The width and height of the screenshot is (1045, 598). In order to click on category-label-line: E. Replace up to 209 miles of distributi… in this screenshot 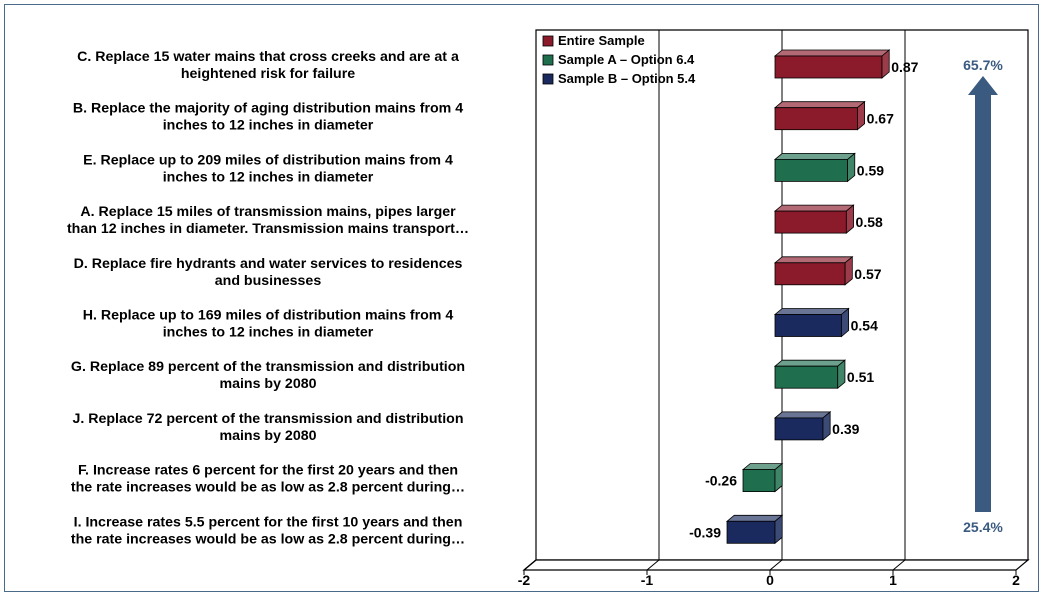, I will do `click(268, 160)`.